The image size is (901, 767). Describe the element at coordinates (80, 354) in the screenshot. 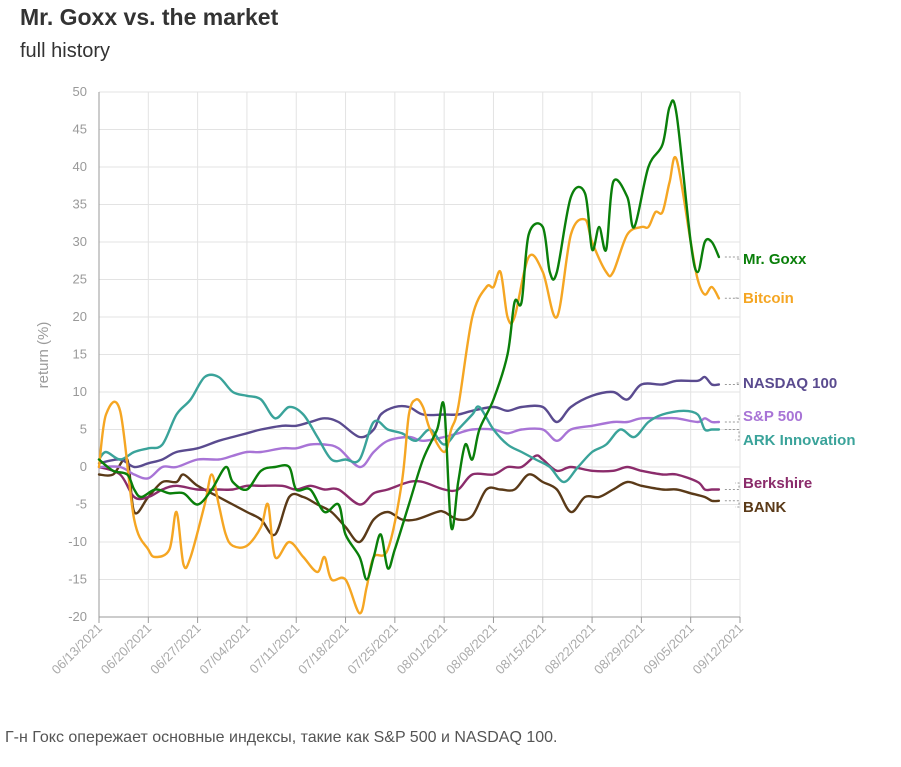

I see `y-tick-label: 15` at that location.